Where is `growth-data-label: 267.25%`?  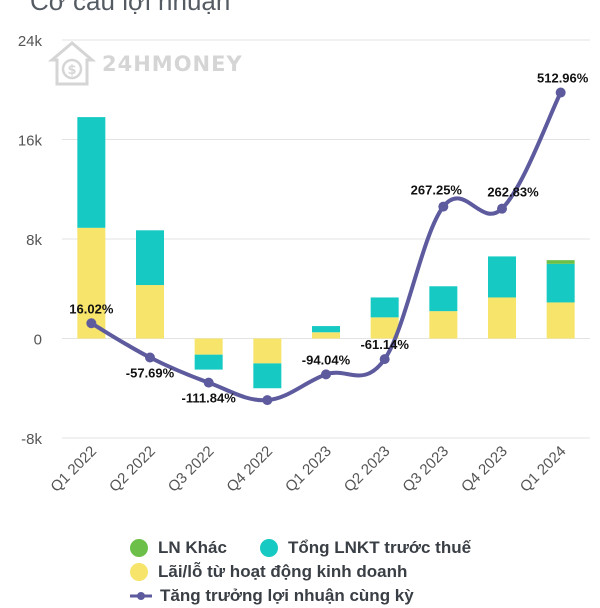 growth-data-label: 267.25% is located at coordinates (437, 190).